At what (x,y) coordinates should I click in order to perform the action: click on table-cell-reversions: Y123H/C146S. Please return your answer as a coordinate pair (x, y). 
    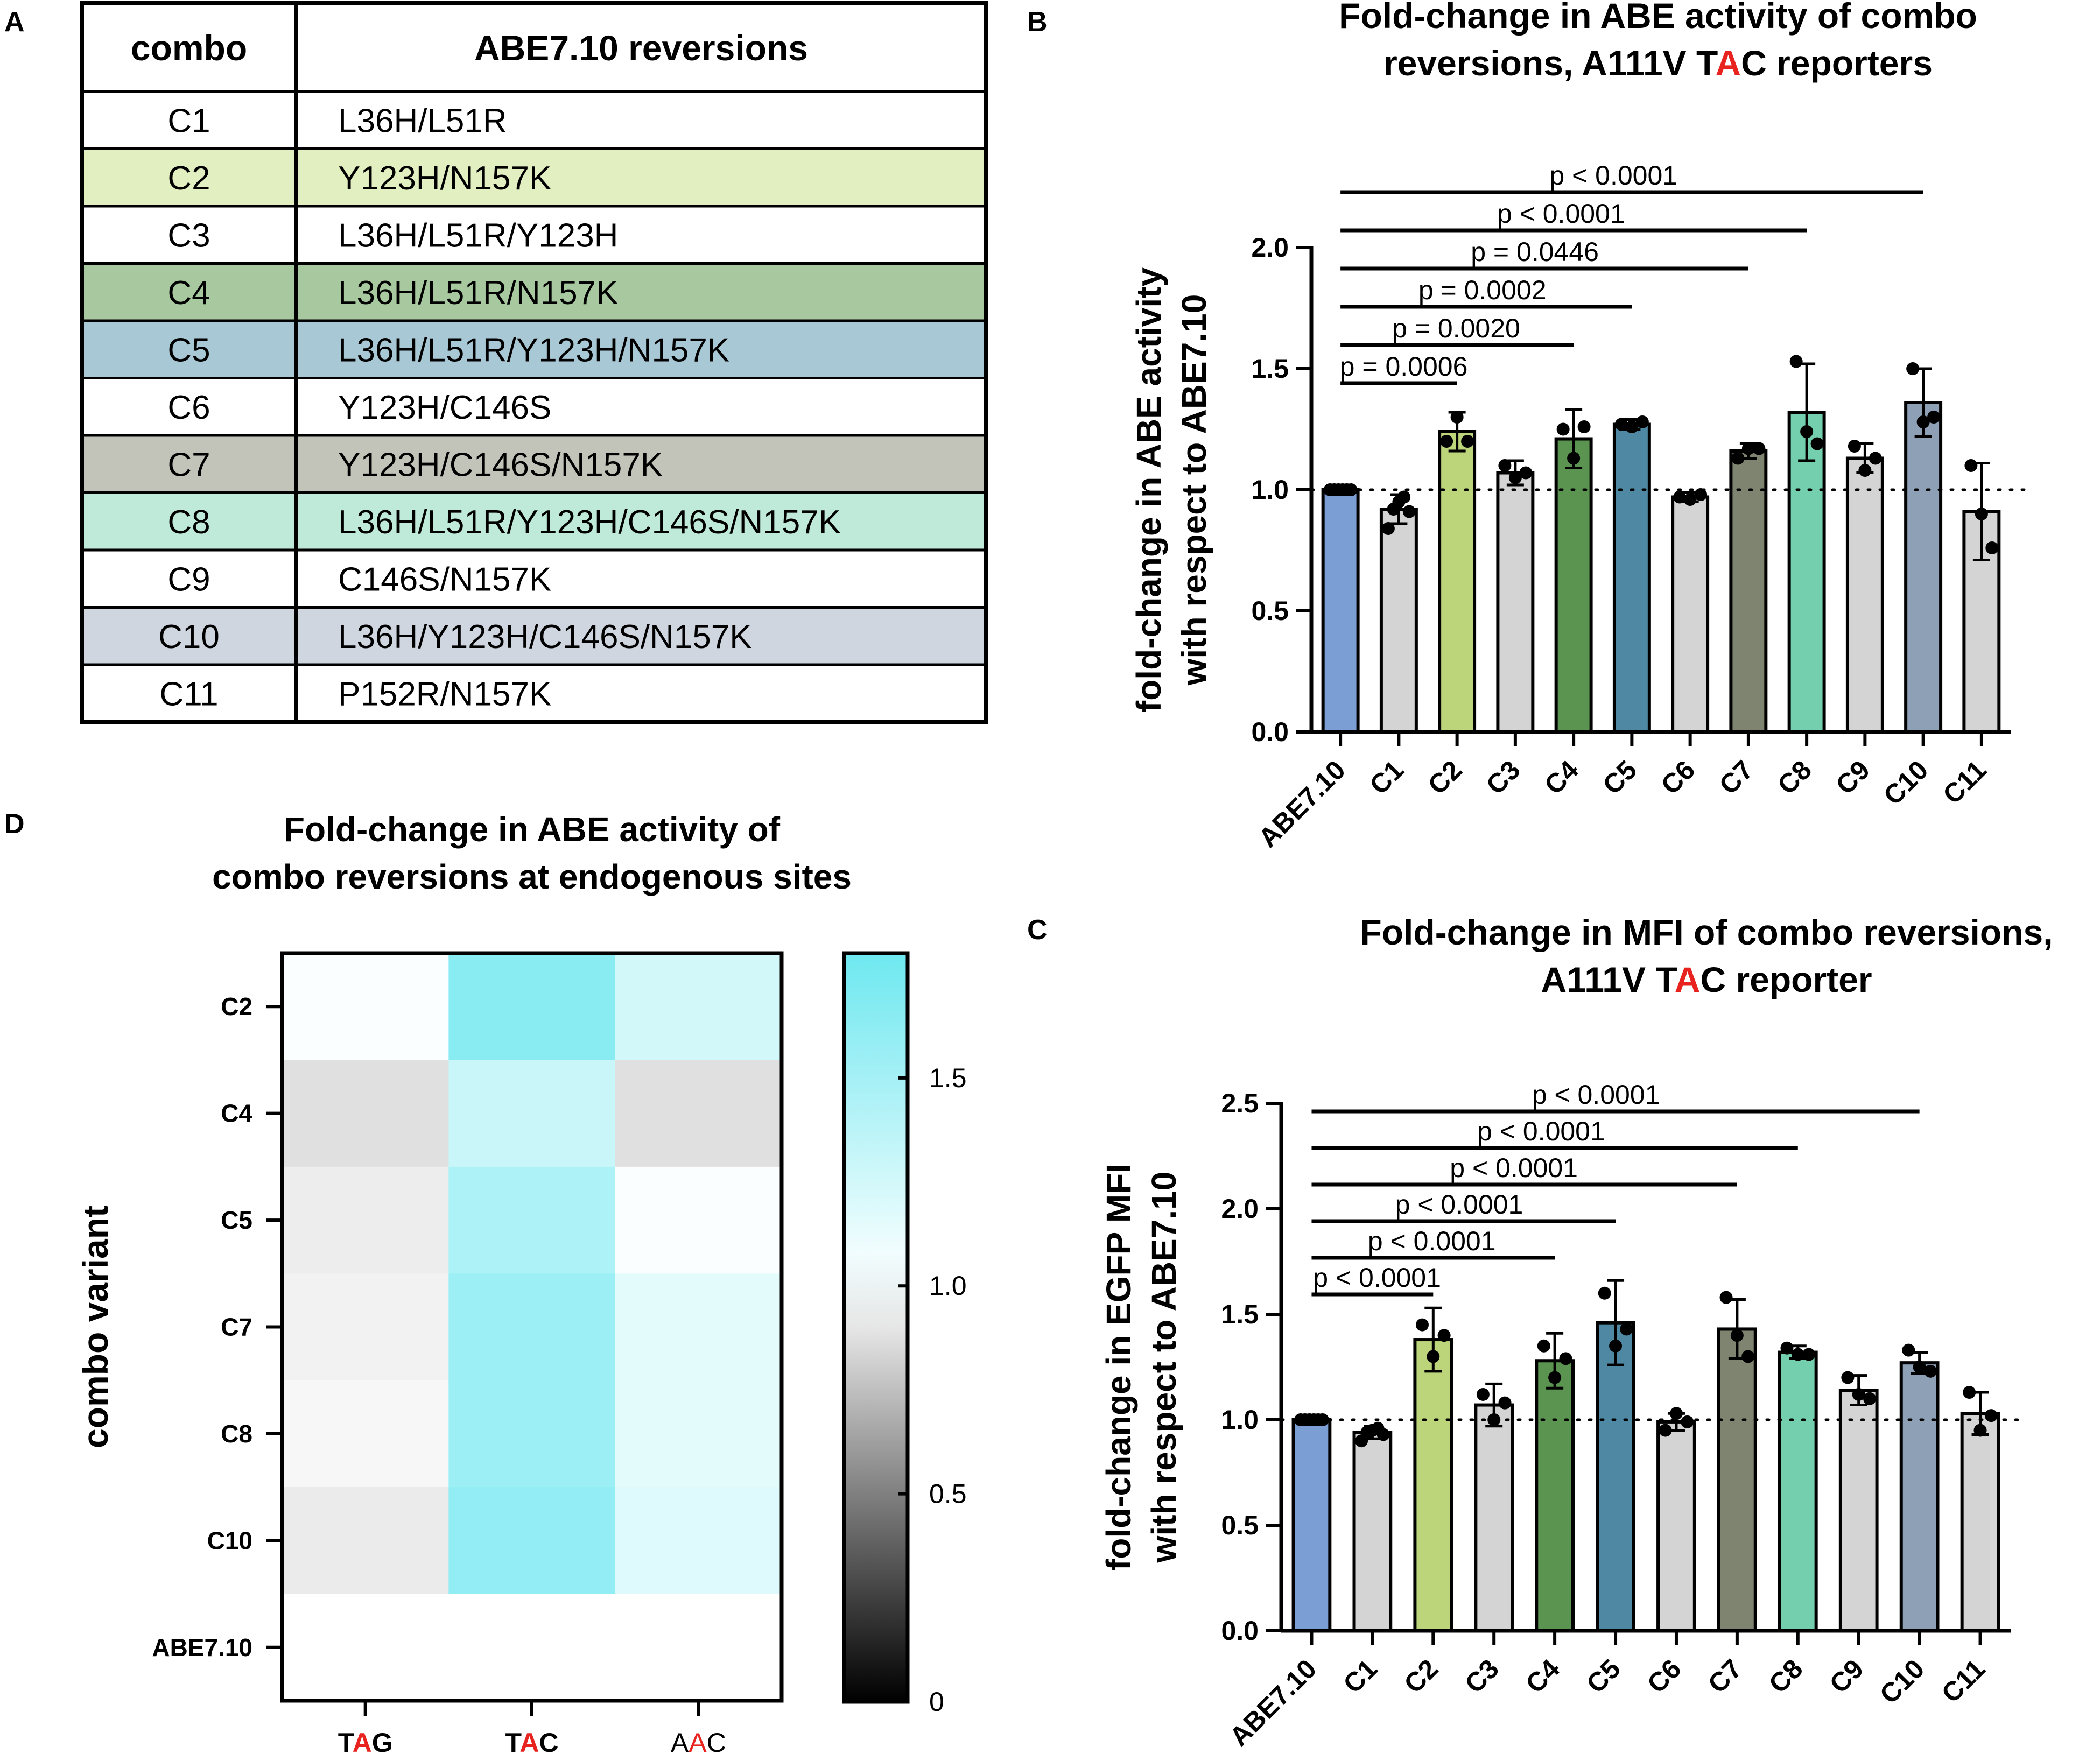
    Looking at the image, I should click on (445, 407).